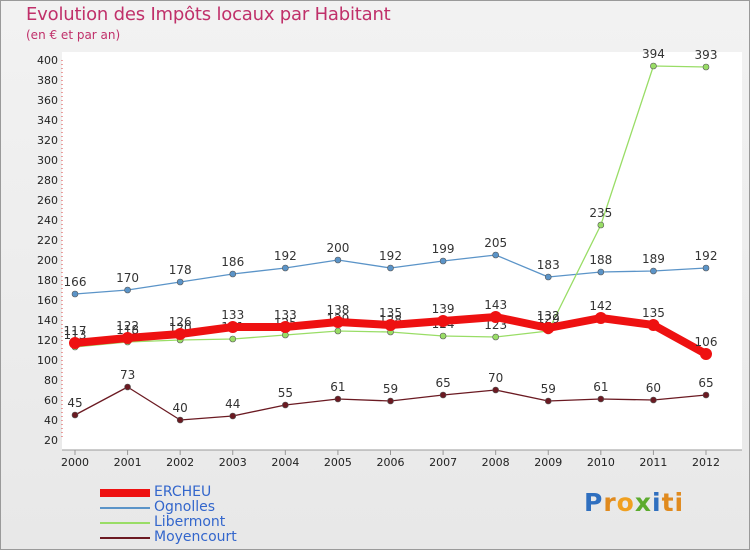  What do you see at coordinates (183, 492) in the screenshot?
I see `legend-label-ercheu: ERCHEU` at bounding box center [183, 492].